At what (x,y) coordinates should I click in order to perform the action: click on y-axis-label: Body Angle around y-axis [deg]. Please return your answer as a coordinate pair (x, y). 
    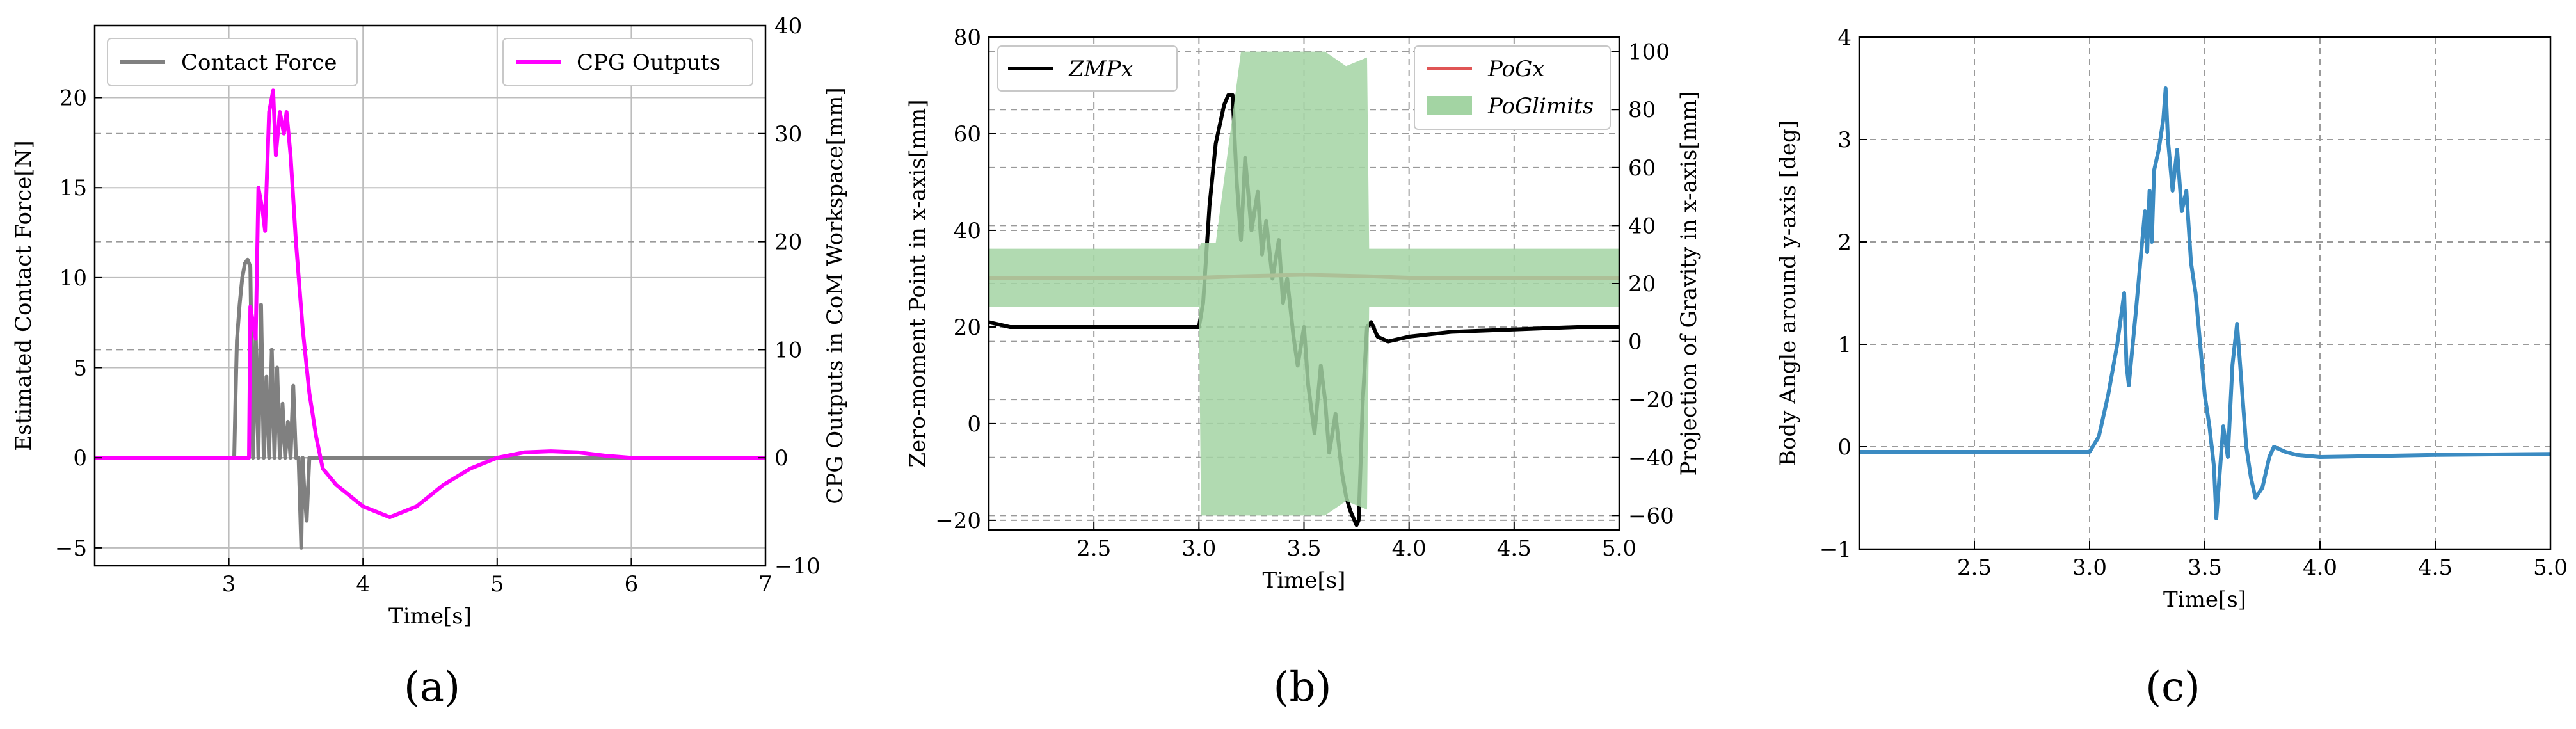
    Looking at the image, I should click on (1788, 293).